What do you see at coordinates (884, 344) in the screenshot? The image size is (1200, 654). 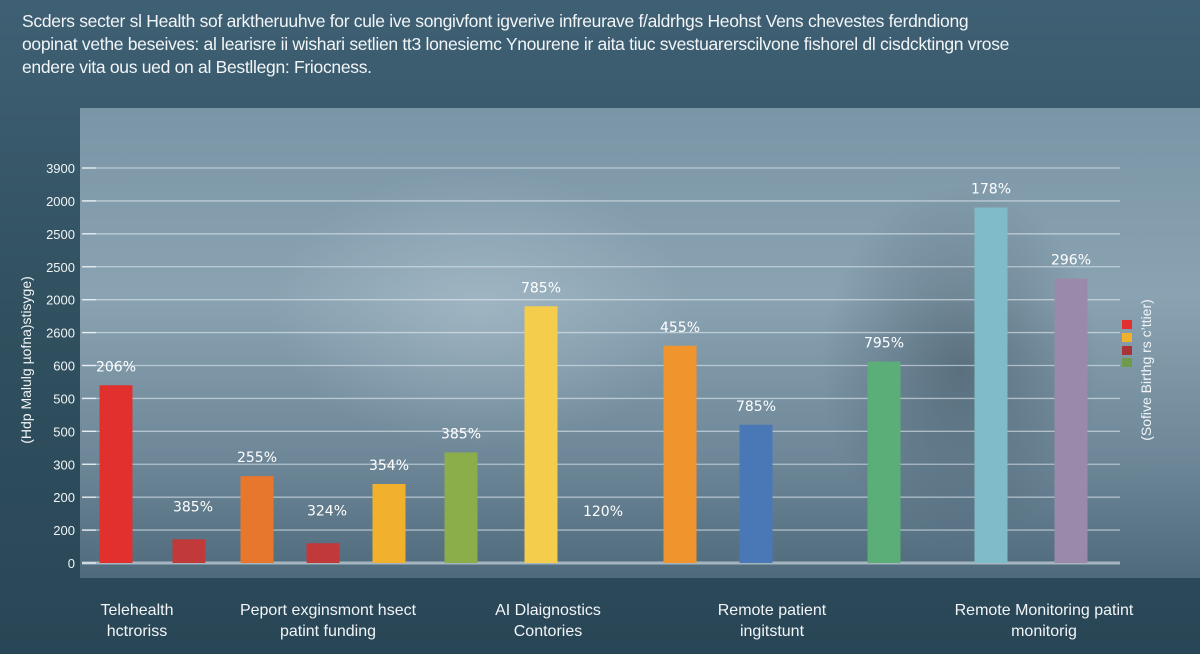 I see `bar-data-label: 795%` at bounding box center [884, 344].